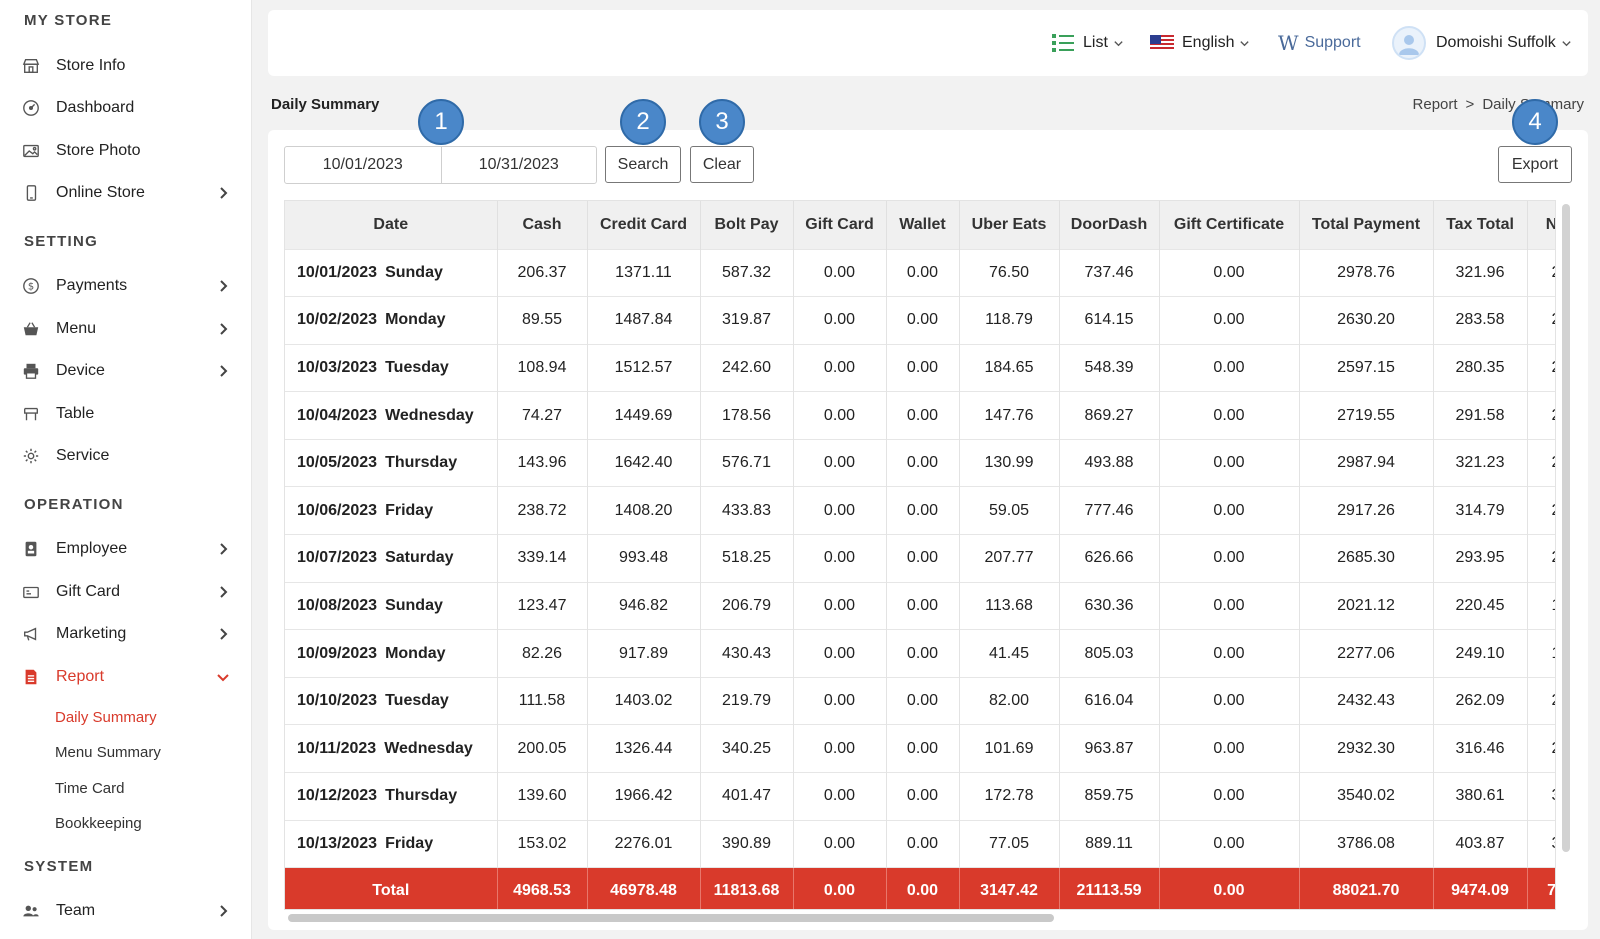 The image size is (1600, 939). I want to click on sidebar-item-gift-card: Gift Card, so click(125, 592).